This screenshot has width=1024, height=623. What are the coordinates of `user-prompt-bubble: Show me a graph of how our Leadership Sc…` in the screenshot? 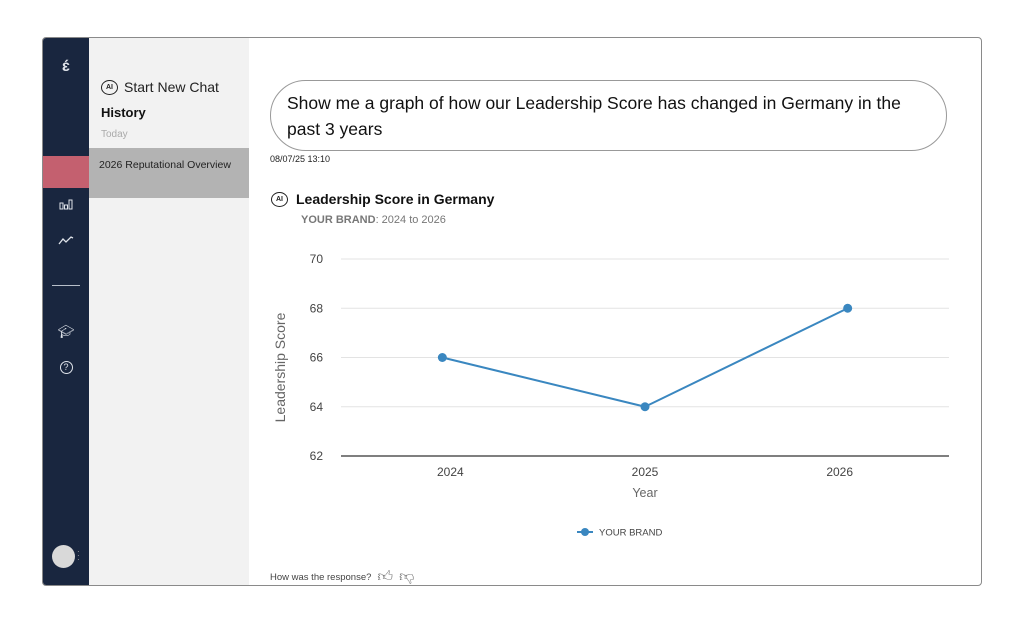 It's located at (608, 115).